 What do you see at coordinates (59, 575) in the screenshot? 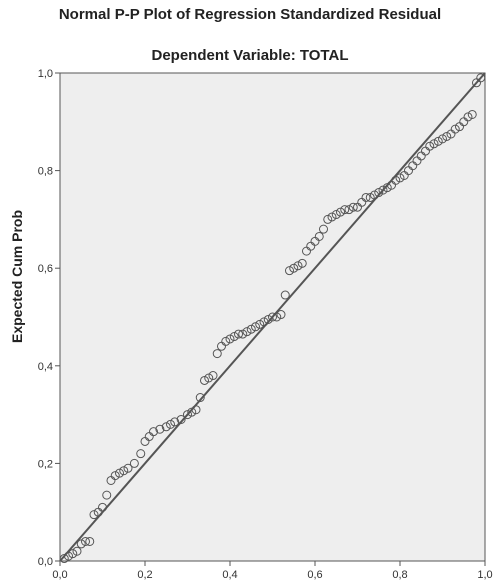
I see `x-tick-label: 0,0` at bounding box center [59, 575].